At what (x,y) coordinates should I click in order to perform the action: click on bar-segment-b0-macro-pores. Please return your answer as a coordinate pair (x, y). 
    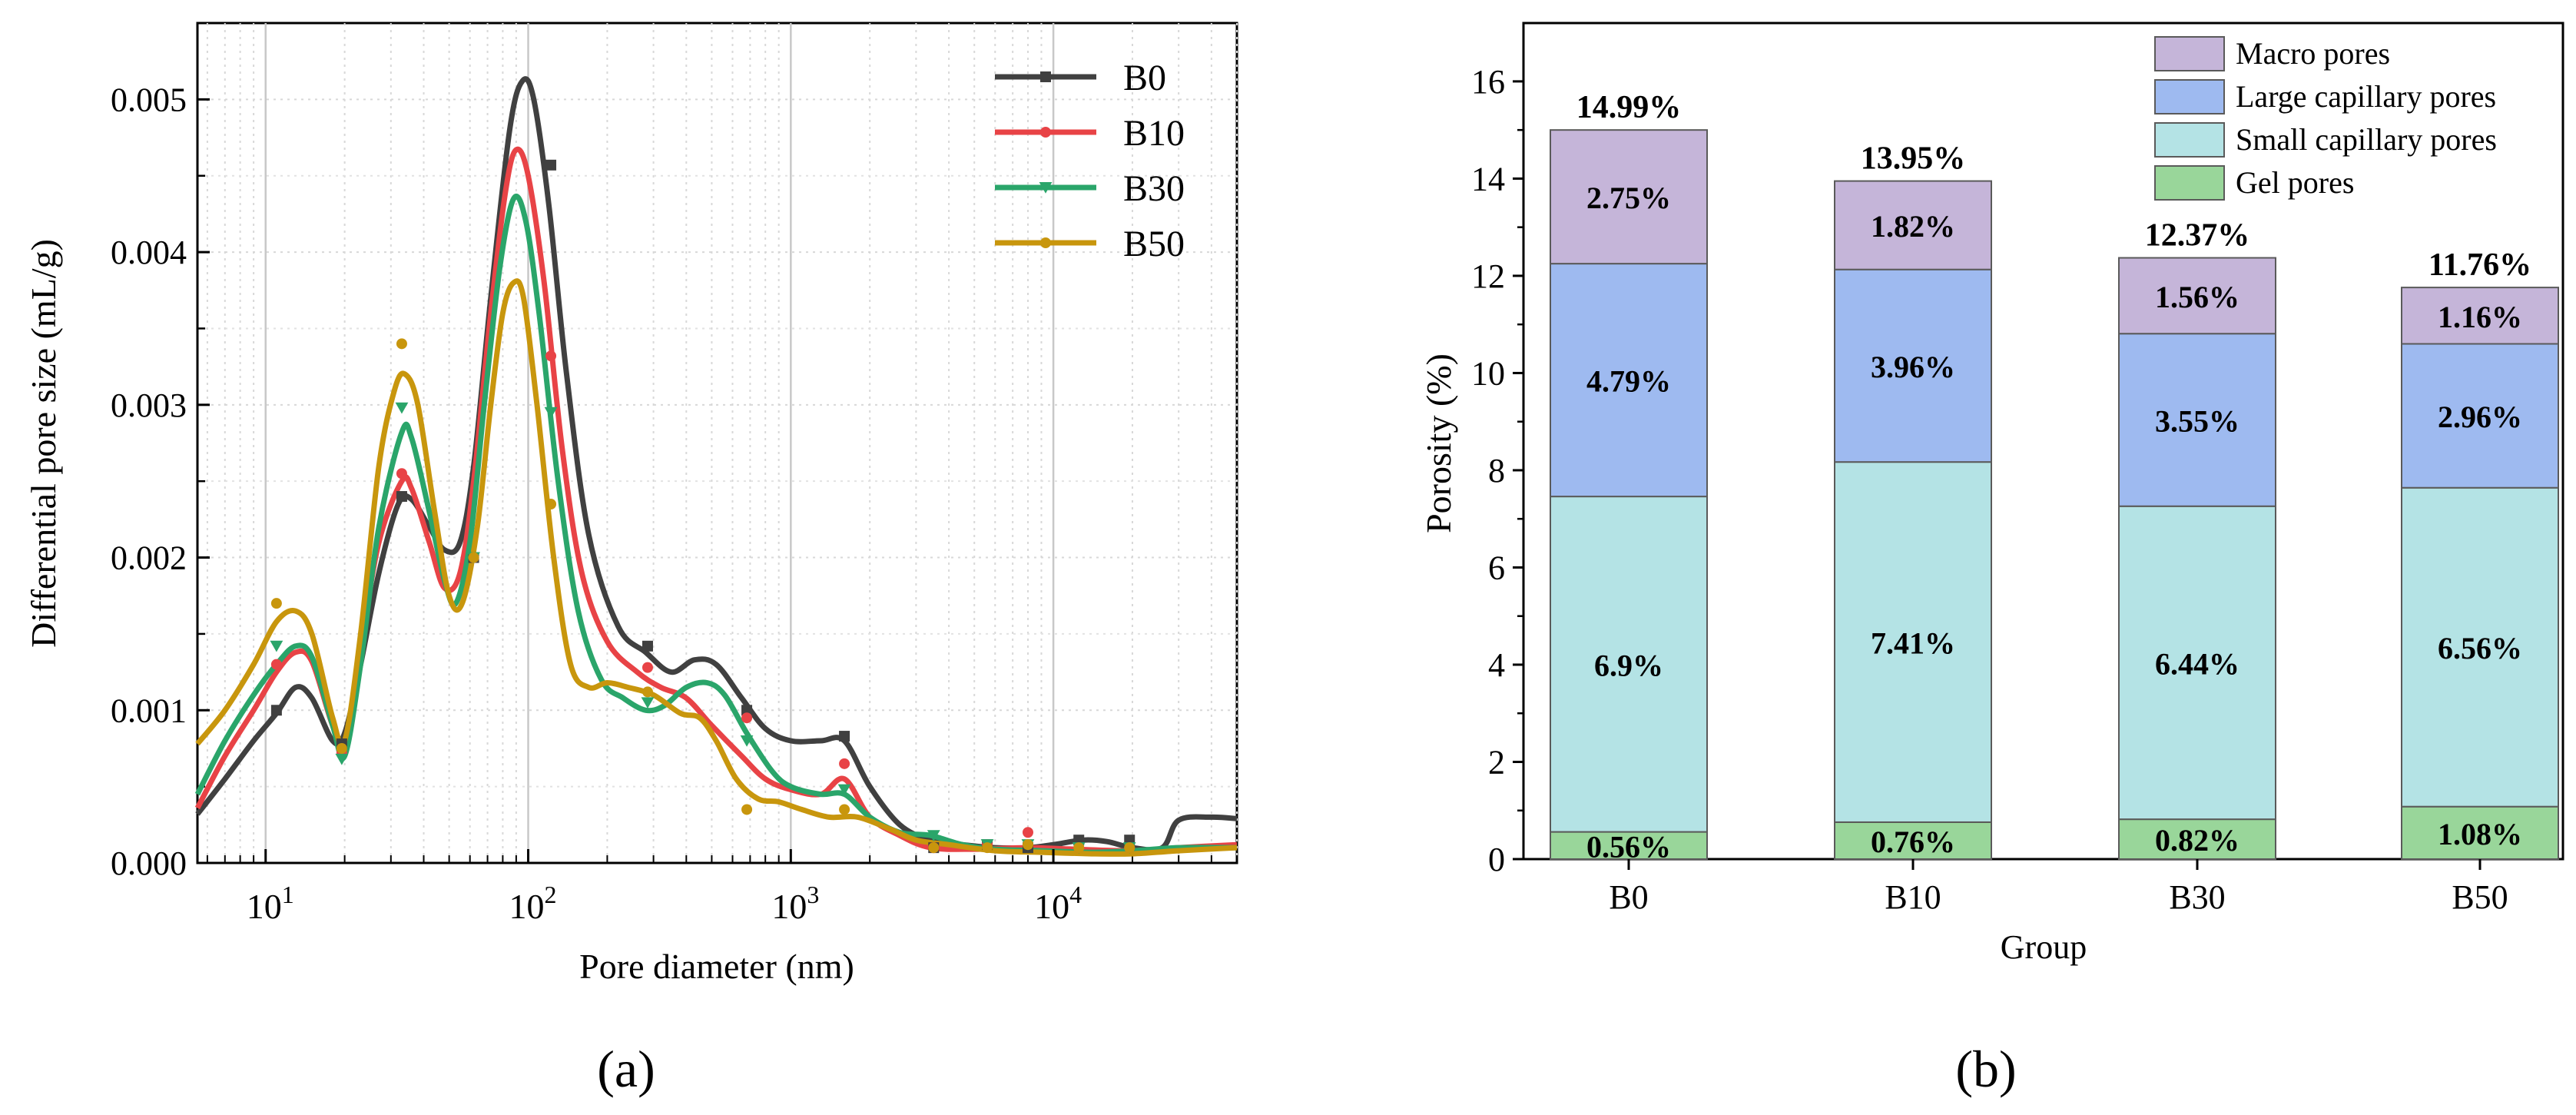
    Looking at the image, I should click on (1629, 197).